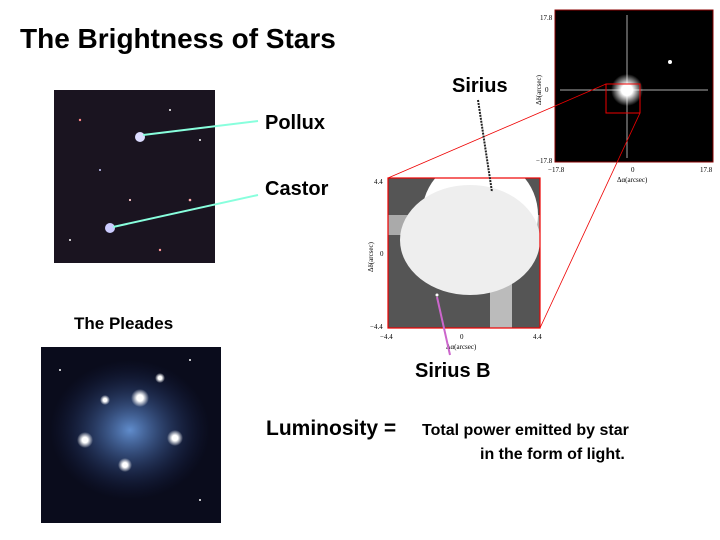  What do you see at coordinates (295, 123) in the screenshot?
I see `star-label: Pollux` at bounding box center [295, 123].